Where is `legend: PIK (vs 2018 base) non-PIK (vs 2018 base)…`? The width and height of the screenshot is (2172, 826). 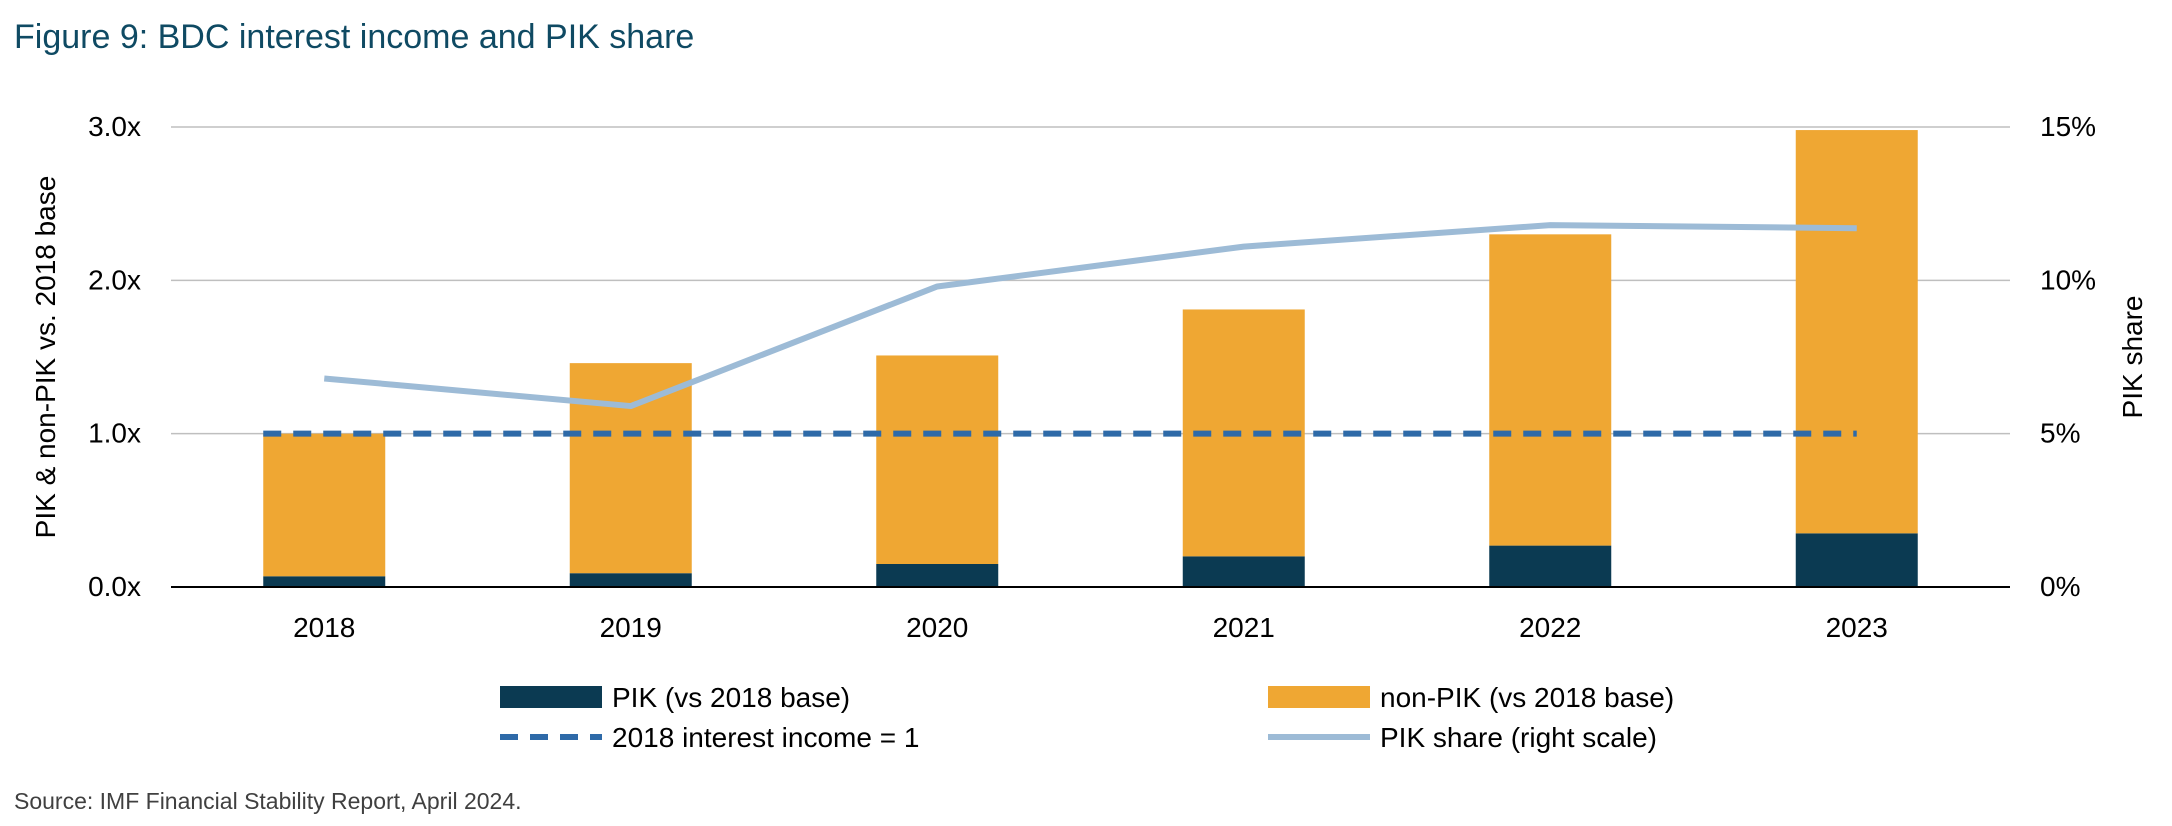
legend: PIK (vs 2018 base) non-PIK (vs 2018 base)… is located at coordinates (1087, 717).